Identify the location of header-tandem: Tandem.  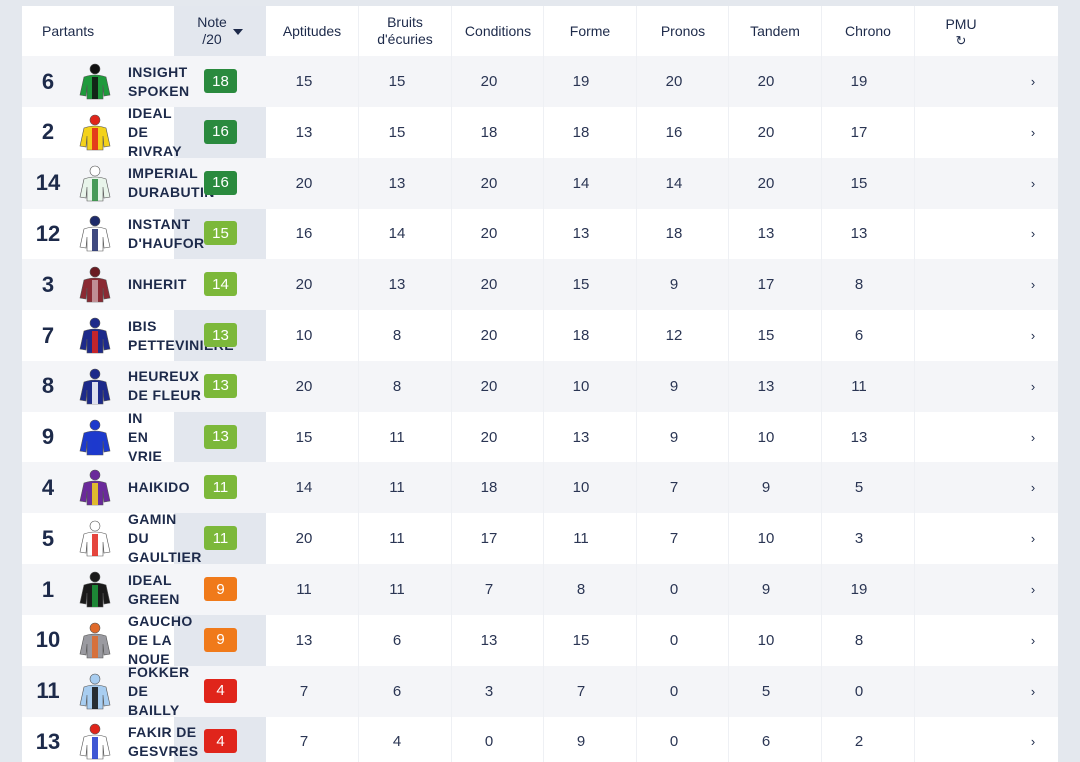
(775, 30).